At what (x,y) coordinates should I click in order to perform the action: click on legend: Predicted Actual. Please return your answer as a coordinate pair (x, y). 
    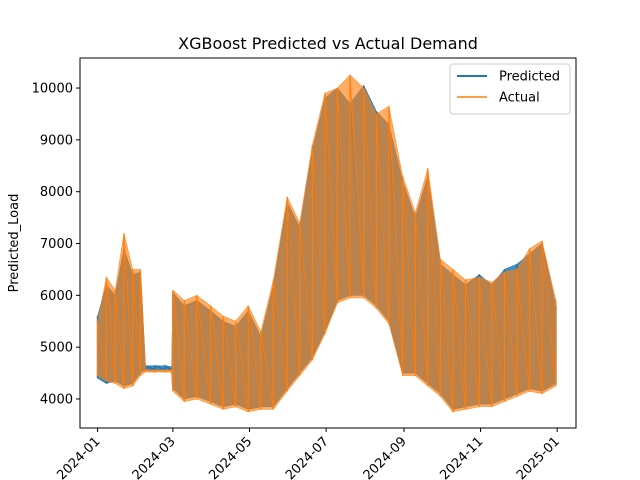
    Looking at the image, I should click on (510, 89).